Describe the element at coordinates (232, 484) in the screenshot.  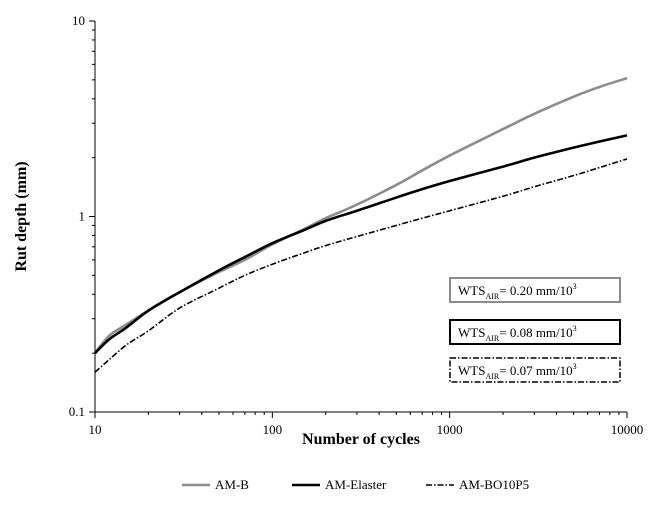
I see `legend-label: AM-B` at that location.